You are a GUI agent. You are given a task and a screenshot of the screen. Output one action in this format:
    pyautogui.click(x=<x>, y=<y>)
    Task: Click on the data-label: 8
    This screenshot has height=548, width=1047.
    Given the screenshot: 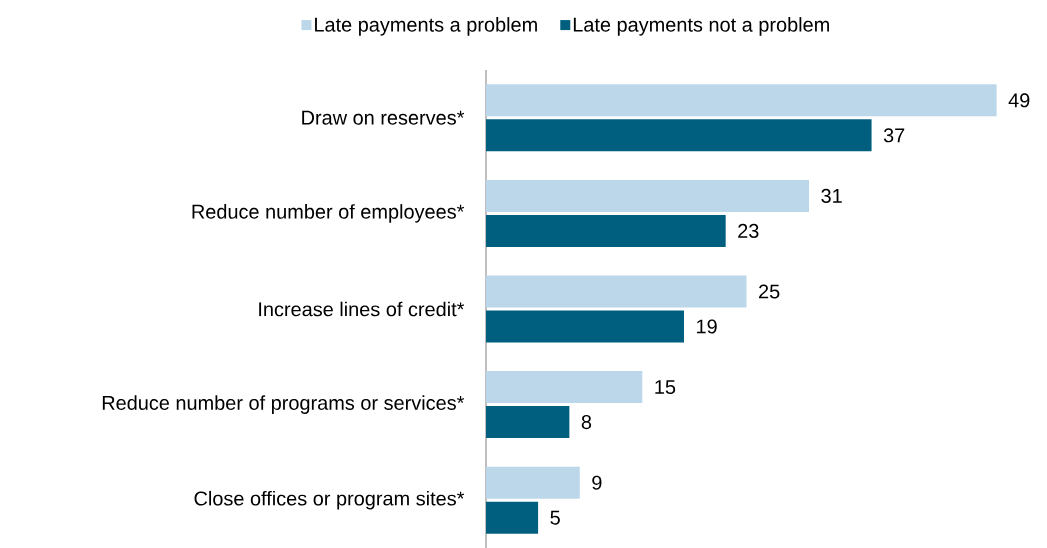 What is the action you would take?
    pyautogui.click(x=586, y=422)
    